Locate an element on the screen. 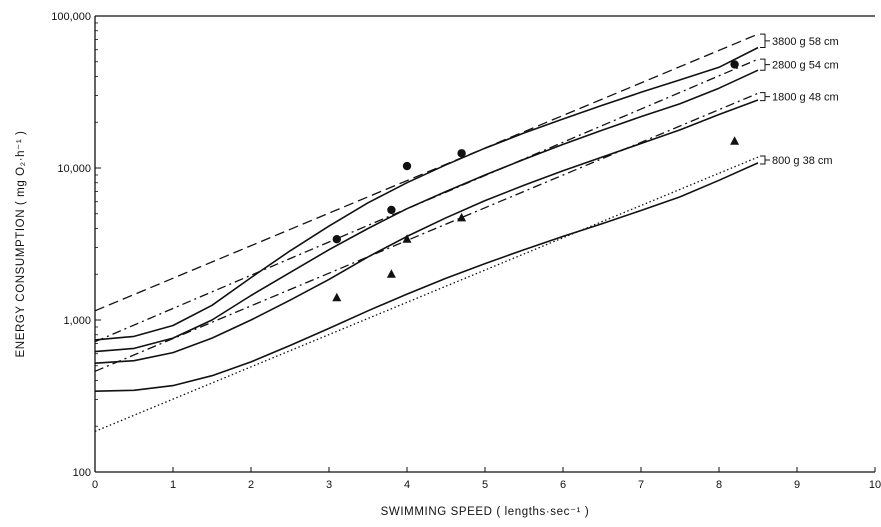  x-tick-label: 5 is located at coordinates (485, 485).